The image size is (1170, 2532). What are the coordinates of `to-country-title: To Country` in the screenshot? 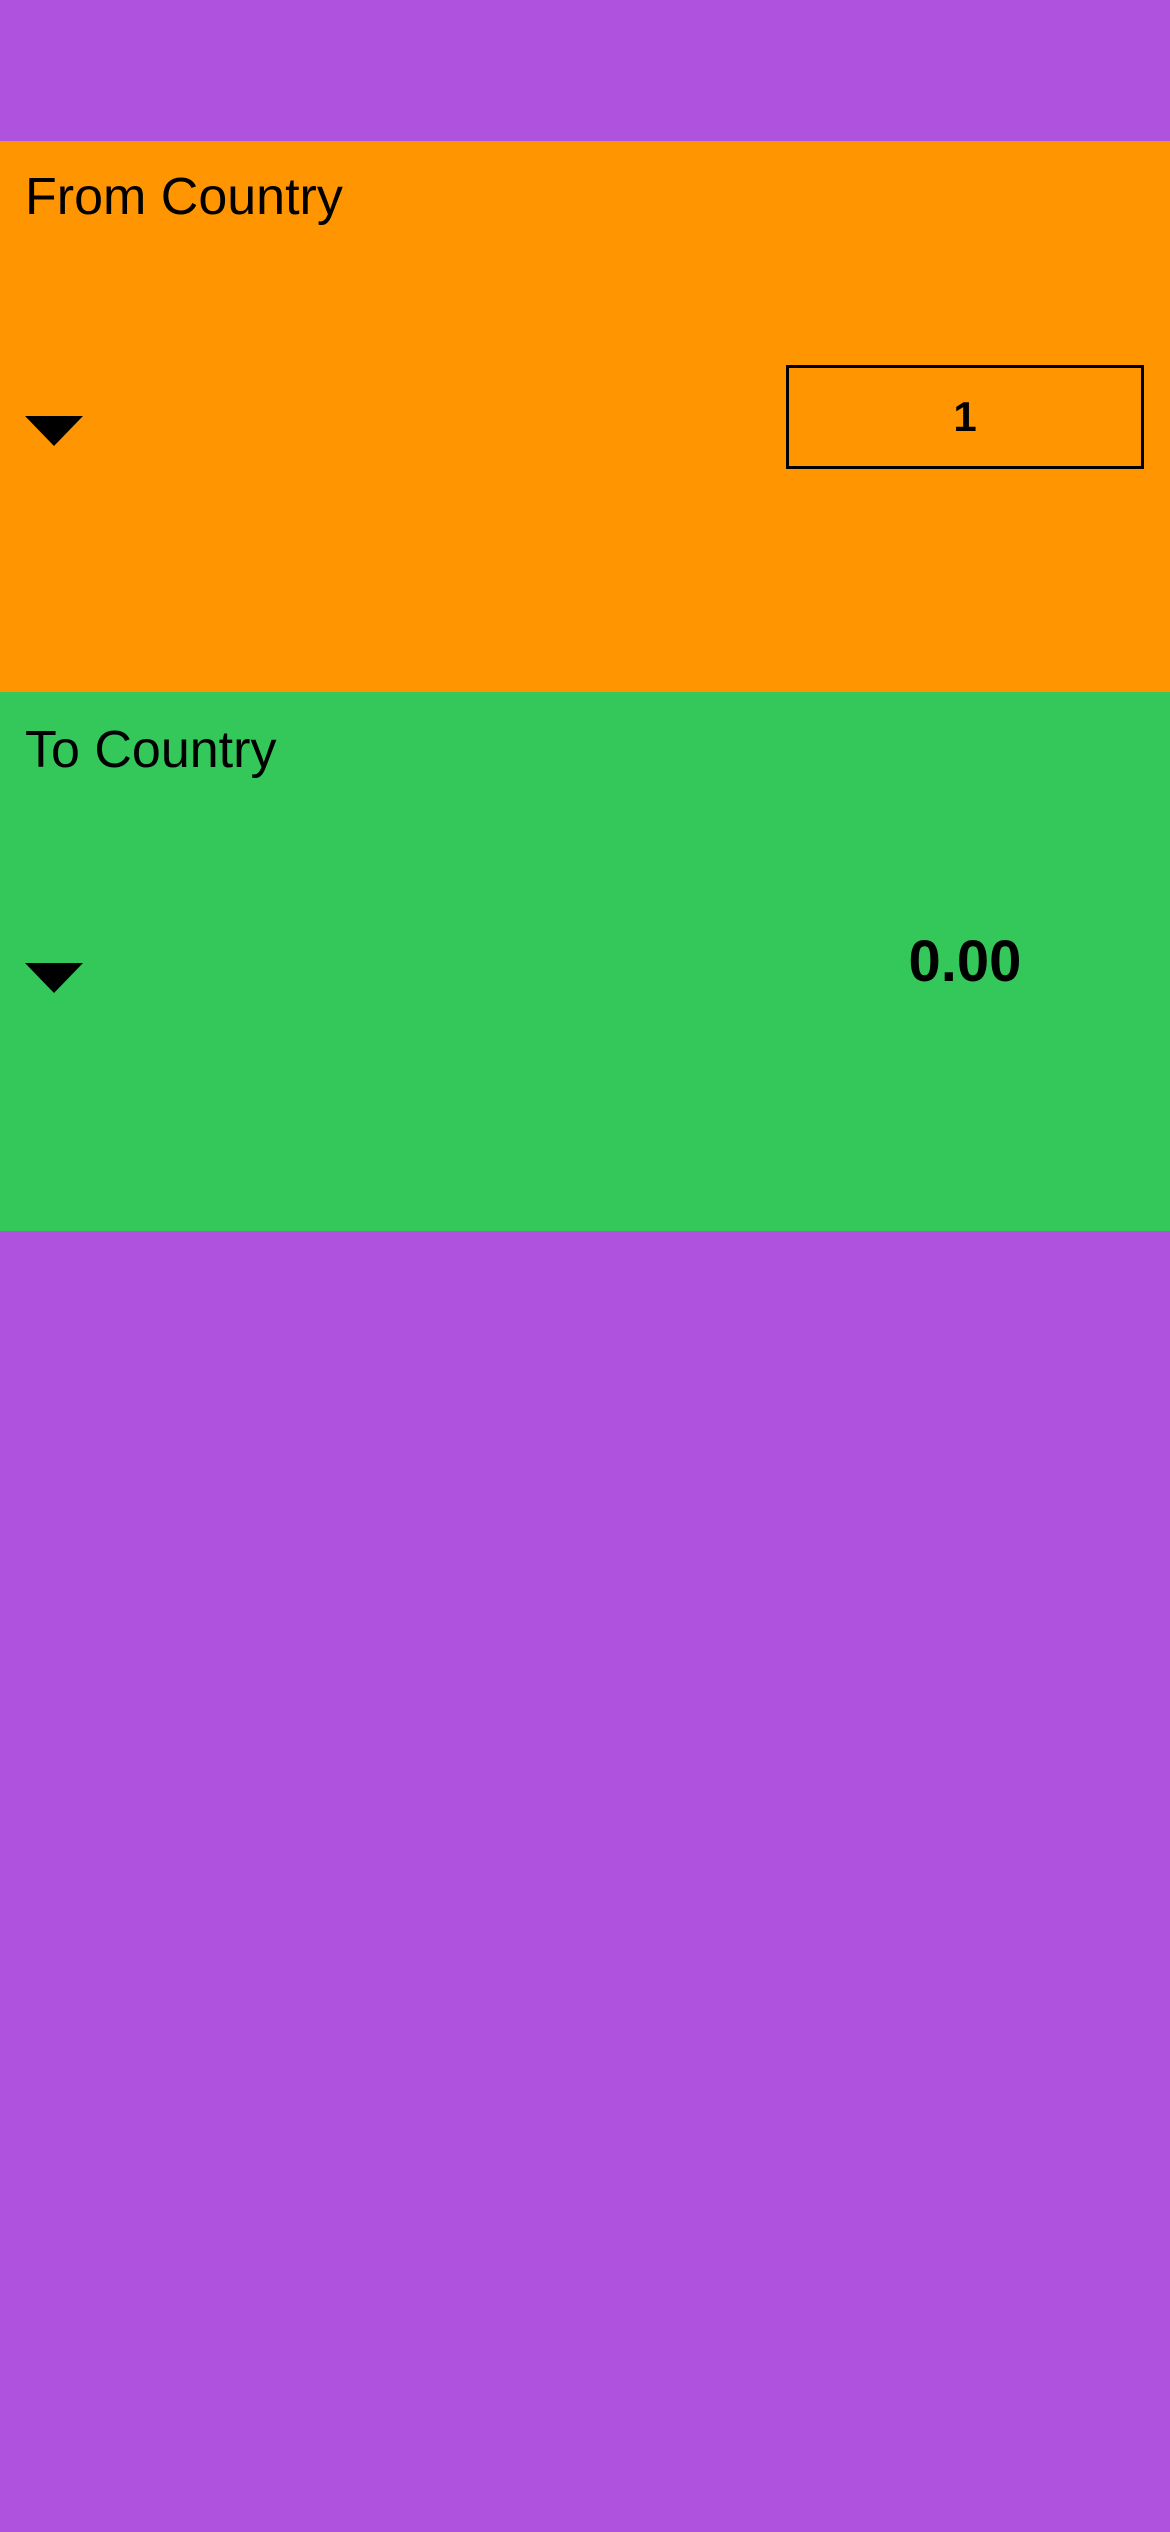 It's located at (151, 750).